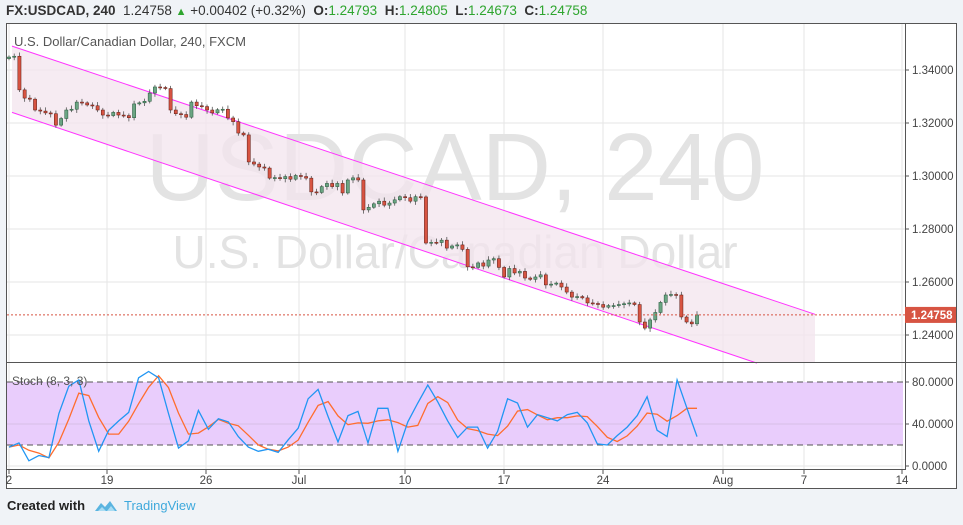 This screenshot has height=525, width=963. Describe the element at coordinates (933, 71) in the screenshot. I see `price-tick-label: 1.34000` at that location.